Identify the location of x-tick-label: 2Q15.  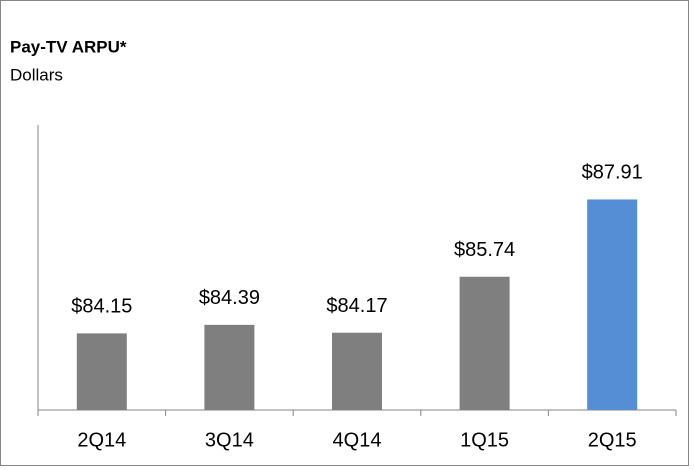
(612, 440).